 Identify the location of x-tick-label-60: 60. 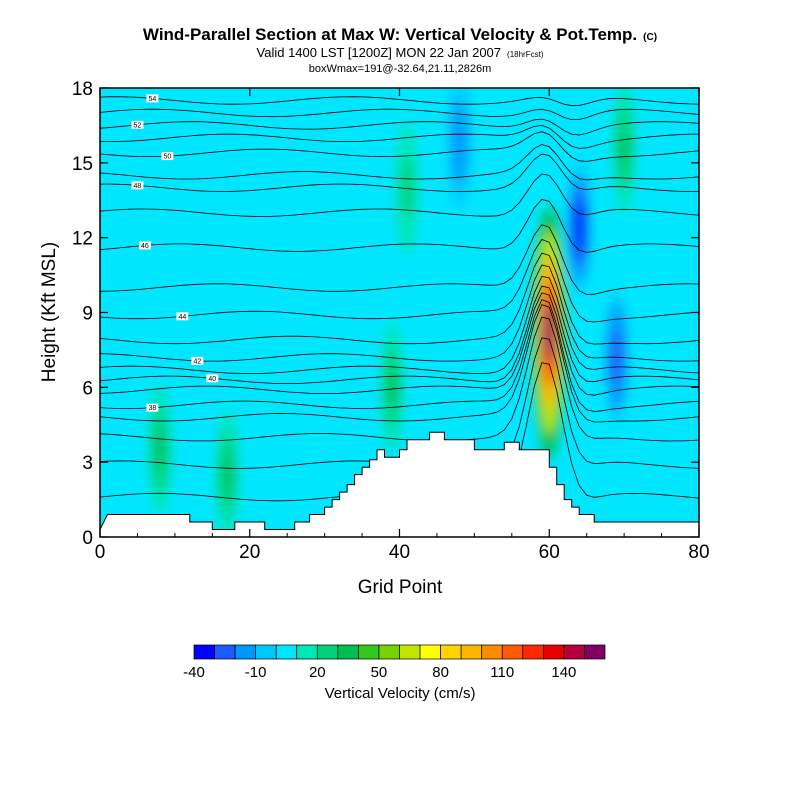
(549, 552).